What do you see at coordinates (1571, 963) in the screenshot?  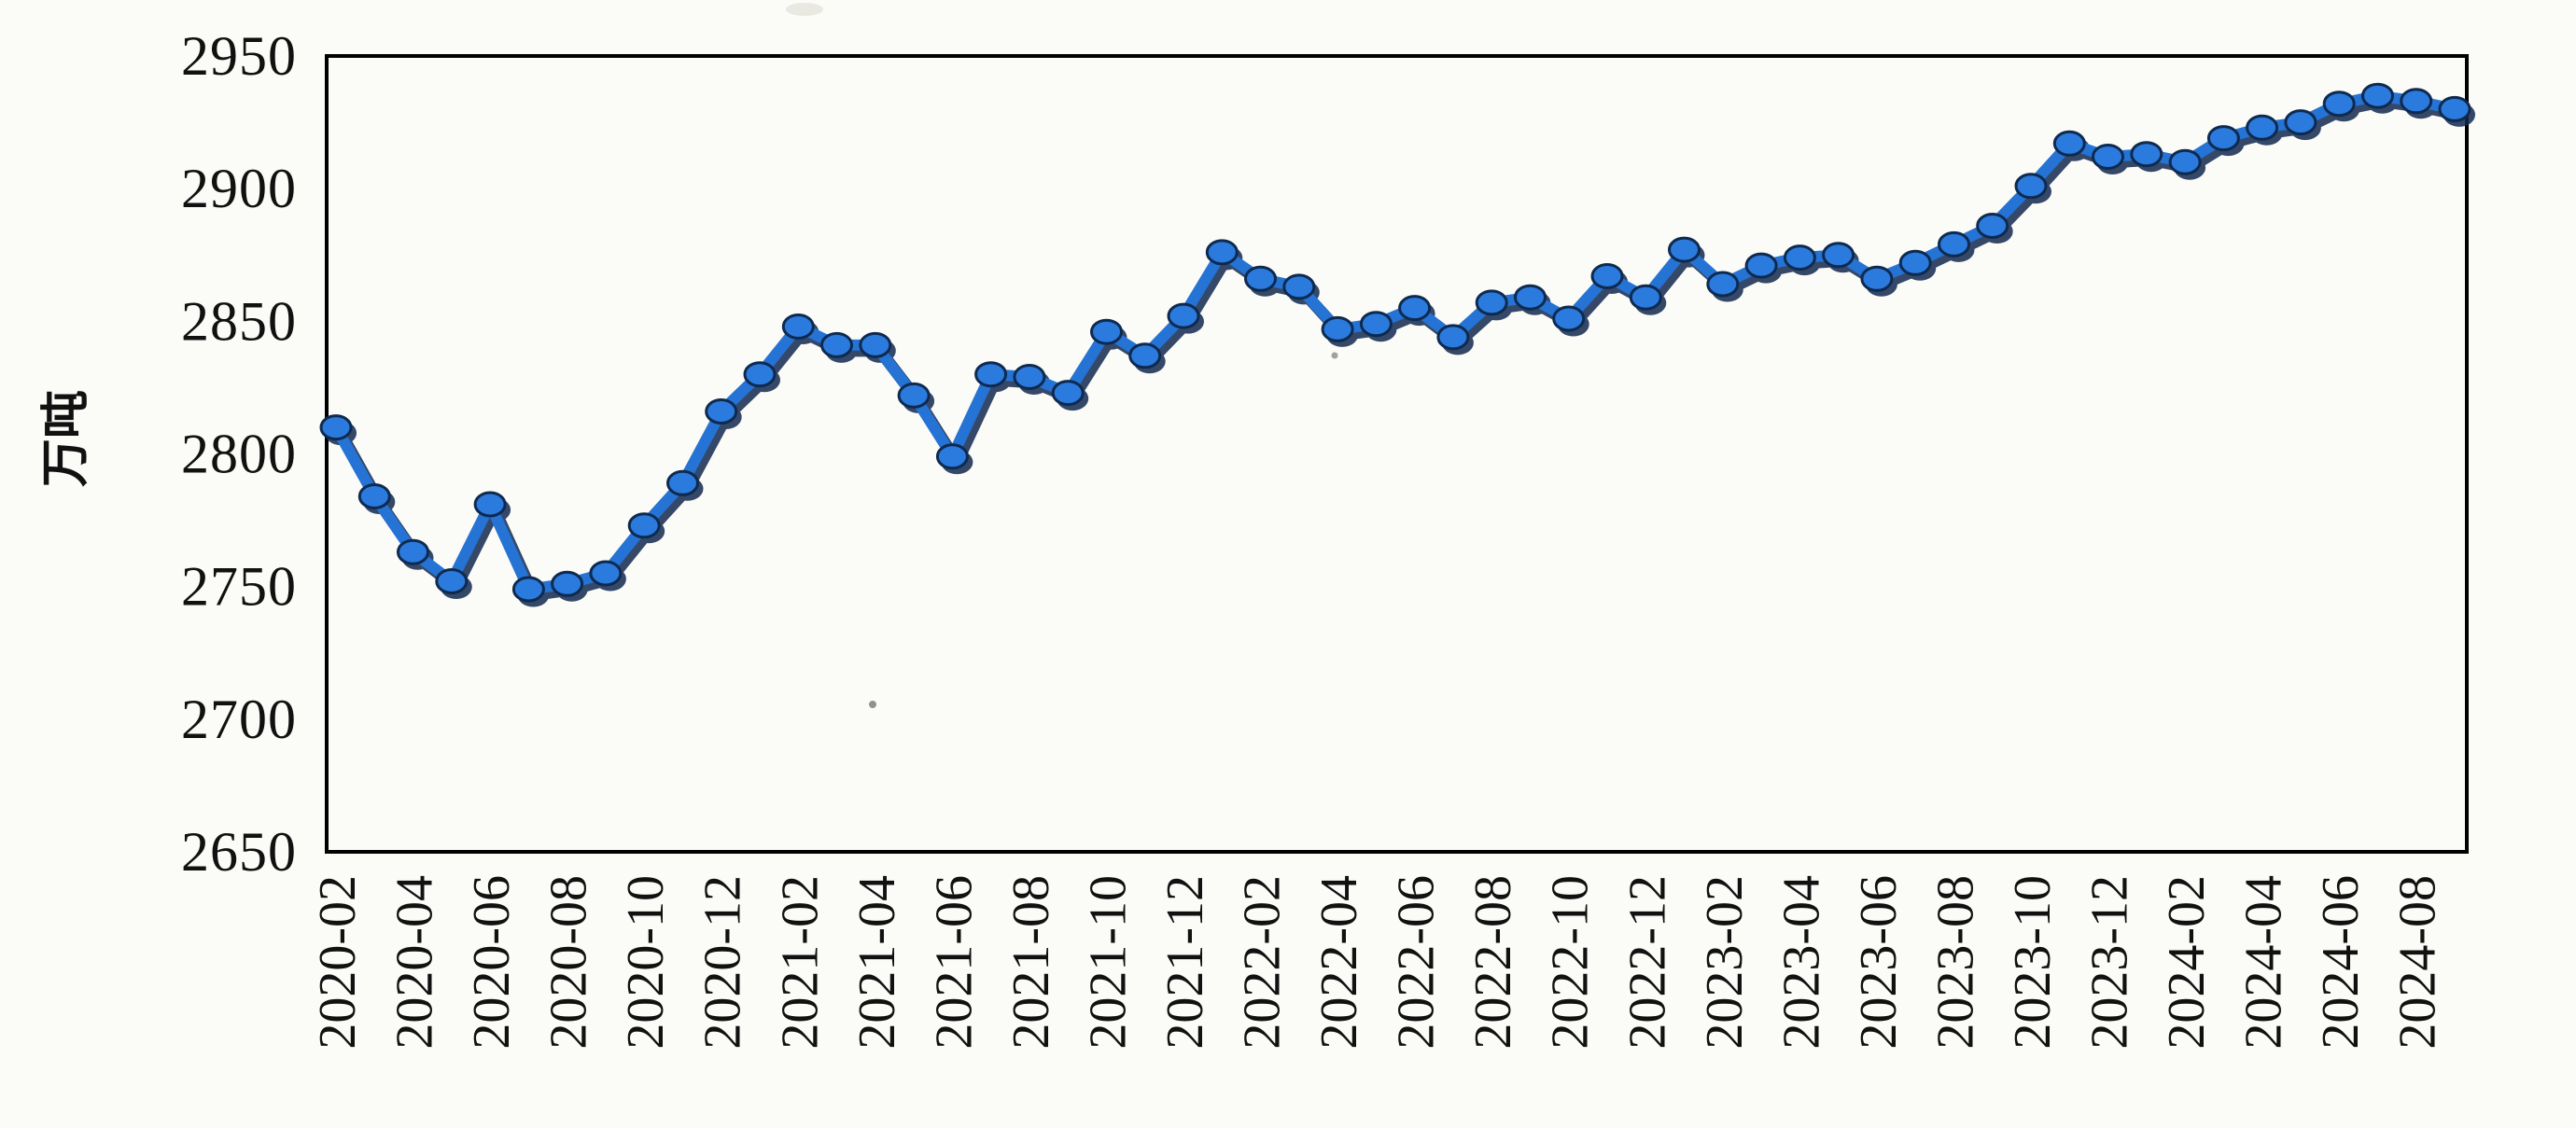 I see `x-tick-label: 2022-10` at bounding box center [1571, 963].